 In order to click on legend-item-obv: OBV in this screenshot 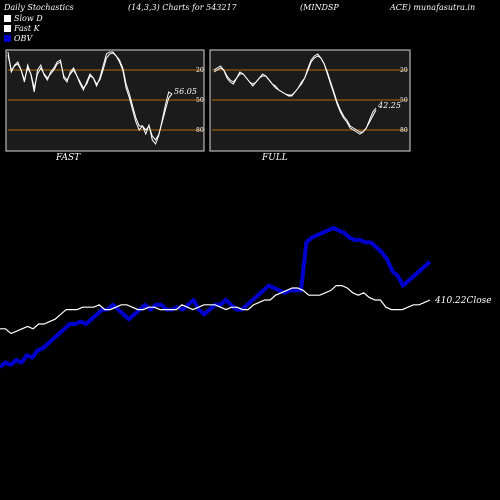, I will do `click(18, 38)`.